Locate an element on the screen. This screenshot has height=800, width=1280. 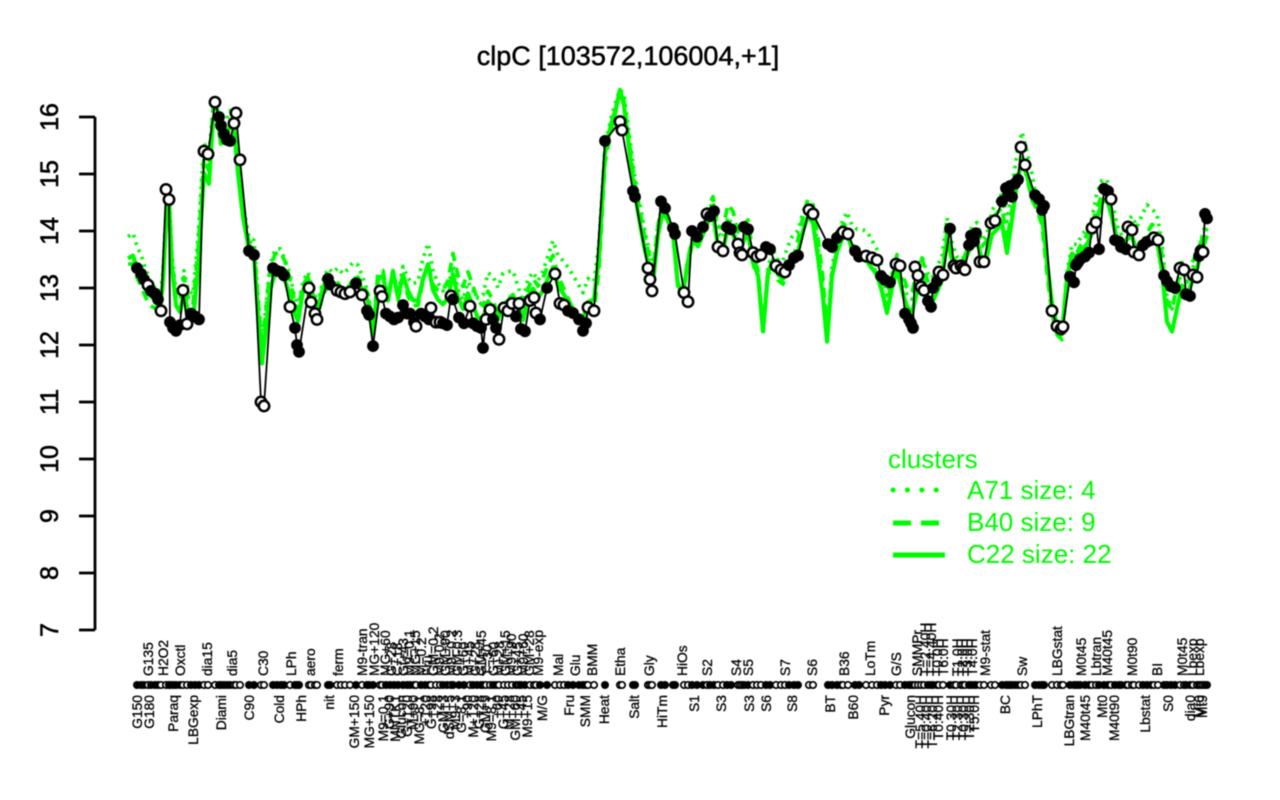
svg-text: LPhT is located at coordinates (1037, 711).